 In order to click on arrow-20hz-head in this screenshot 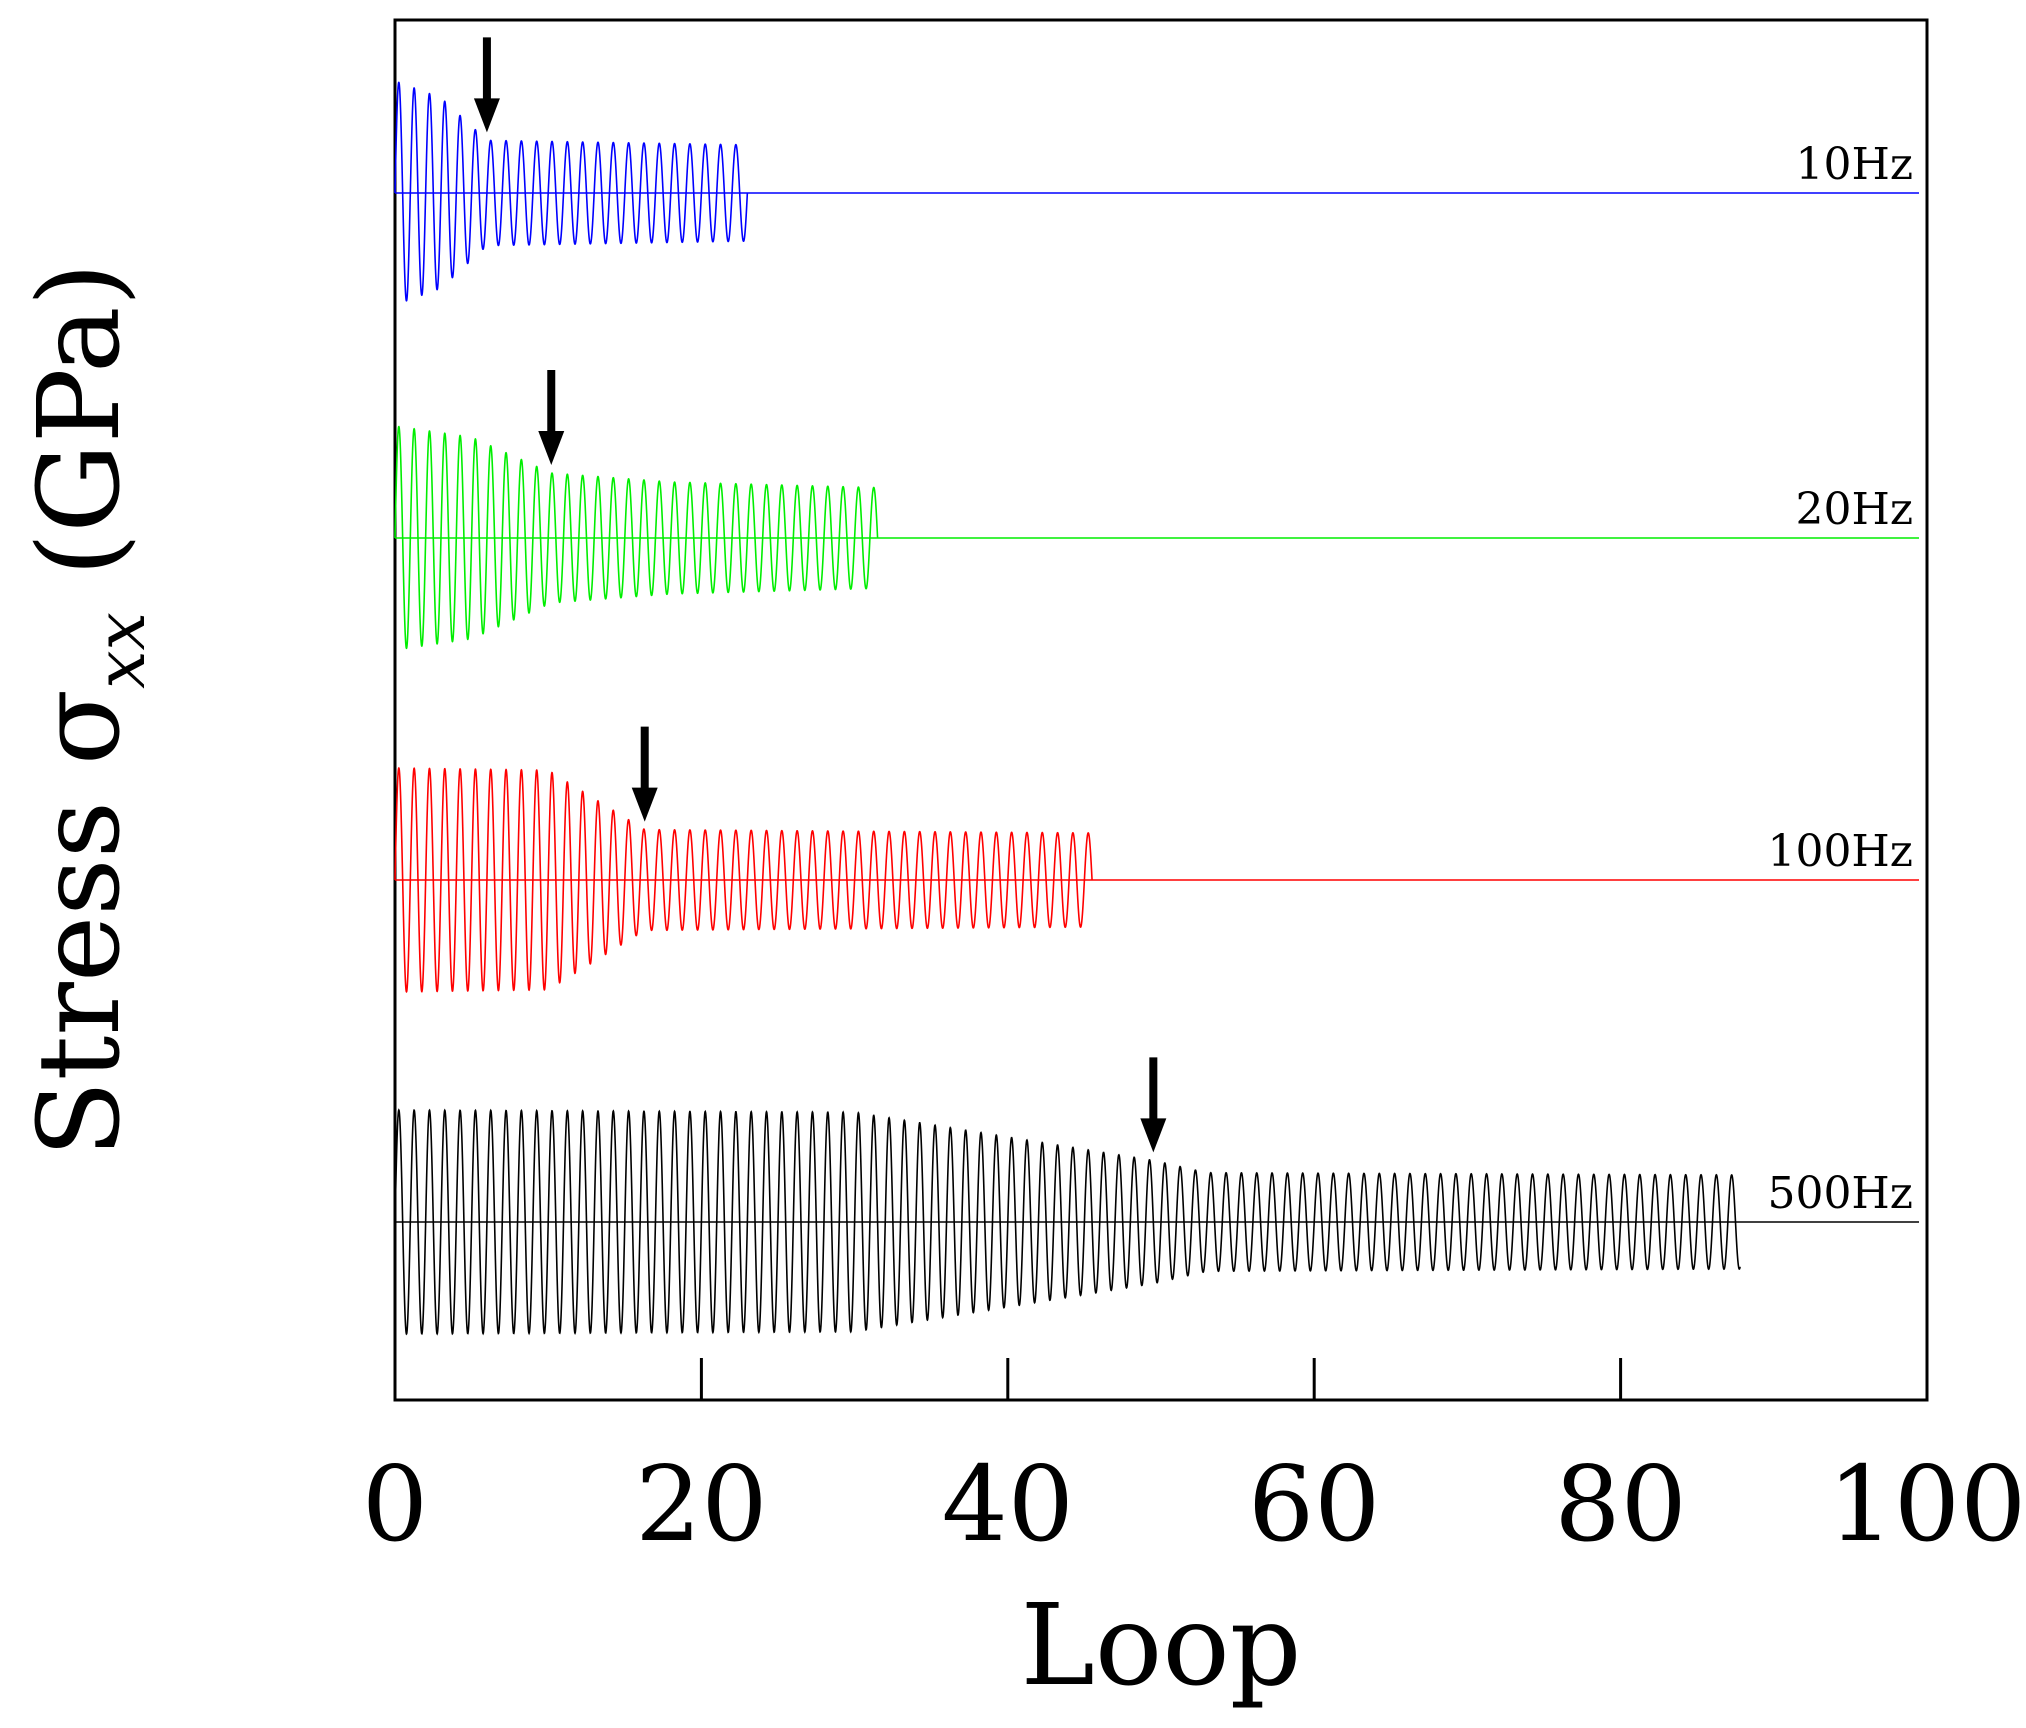, I will do `click(551, 448)`.